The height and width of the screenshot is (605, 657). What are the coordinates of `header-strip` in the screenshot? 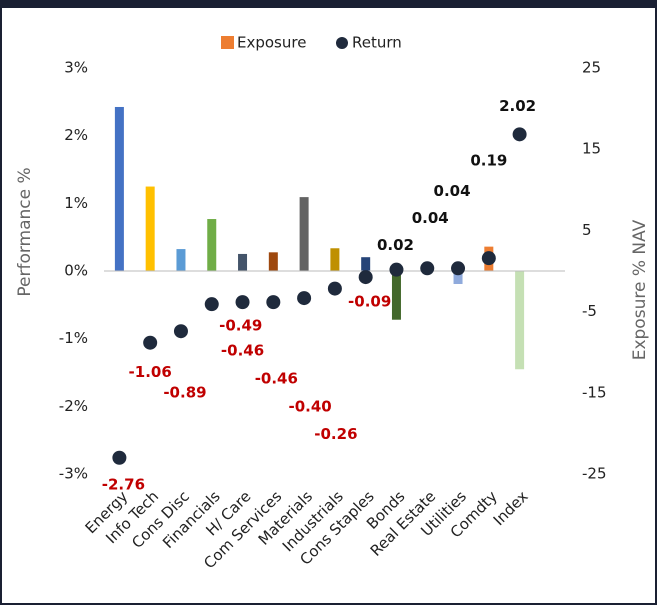 It's located at (328, 4).